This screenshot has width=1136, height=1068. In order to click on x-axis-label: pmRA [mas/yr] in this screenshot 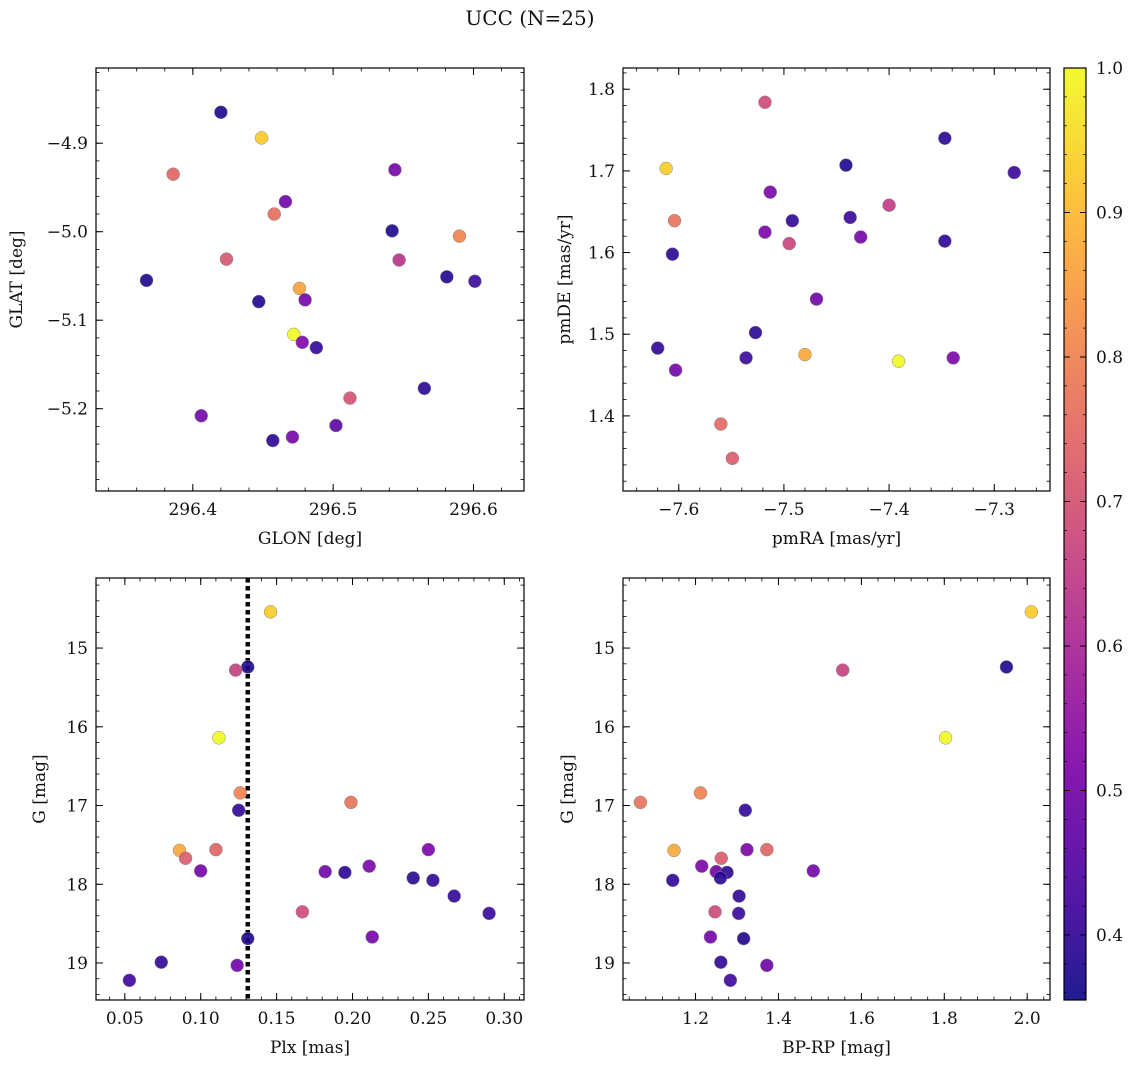, I will do `click(836, 539)`.